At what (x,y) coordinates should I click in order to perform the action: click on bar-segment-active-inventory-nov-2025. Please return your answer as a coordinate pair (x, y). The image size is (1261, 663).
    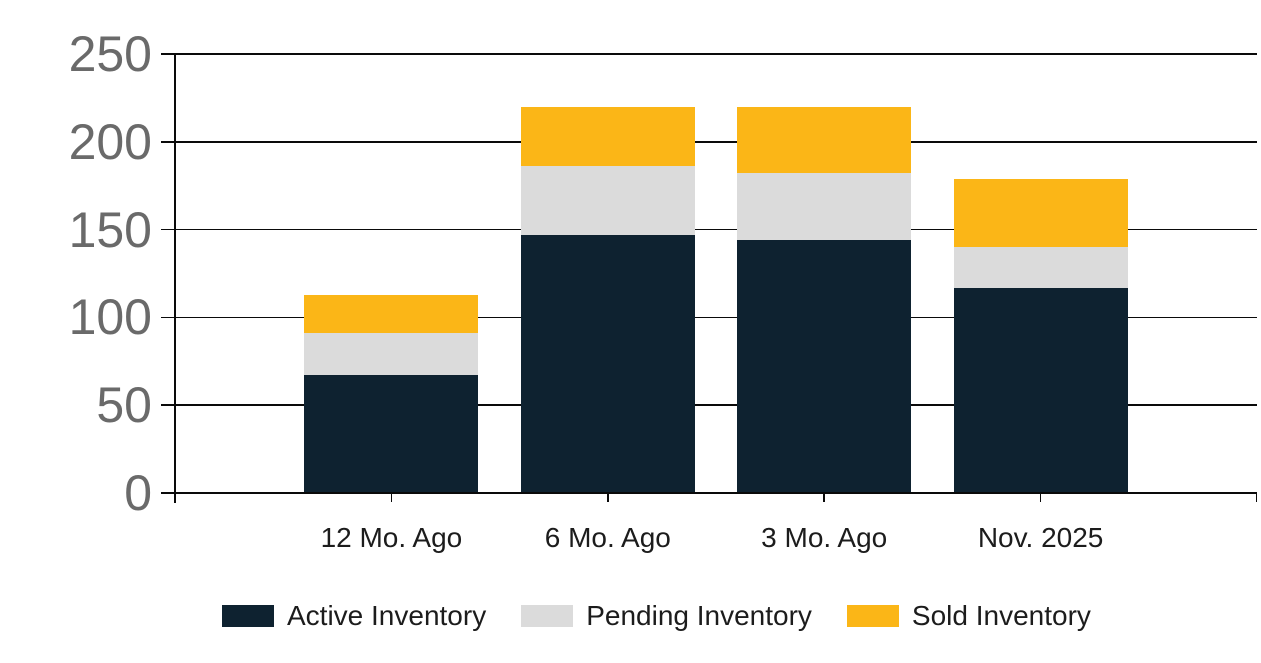
    Looking at the image, I should click on (1040, 390).